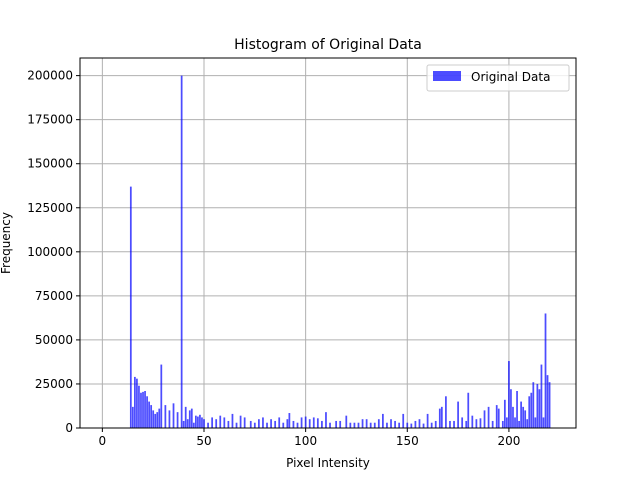  Describe the element at coordinates (305, 441) in the screenshot. I see `x-tick-label: 100` at that location.